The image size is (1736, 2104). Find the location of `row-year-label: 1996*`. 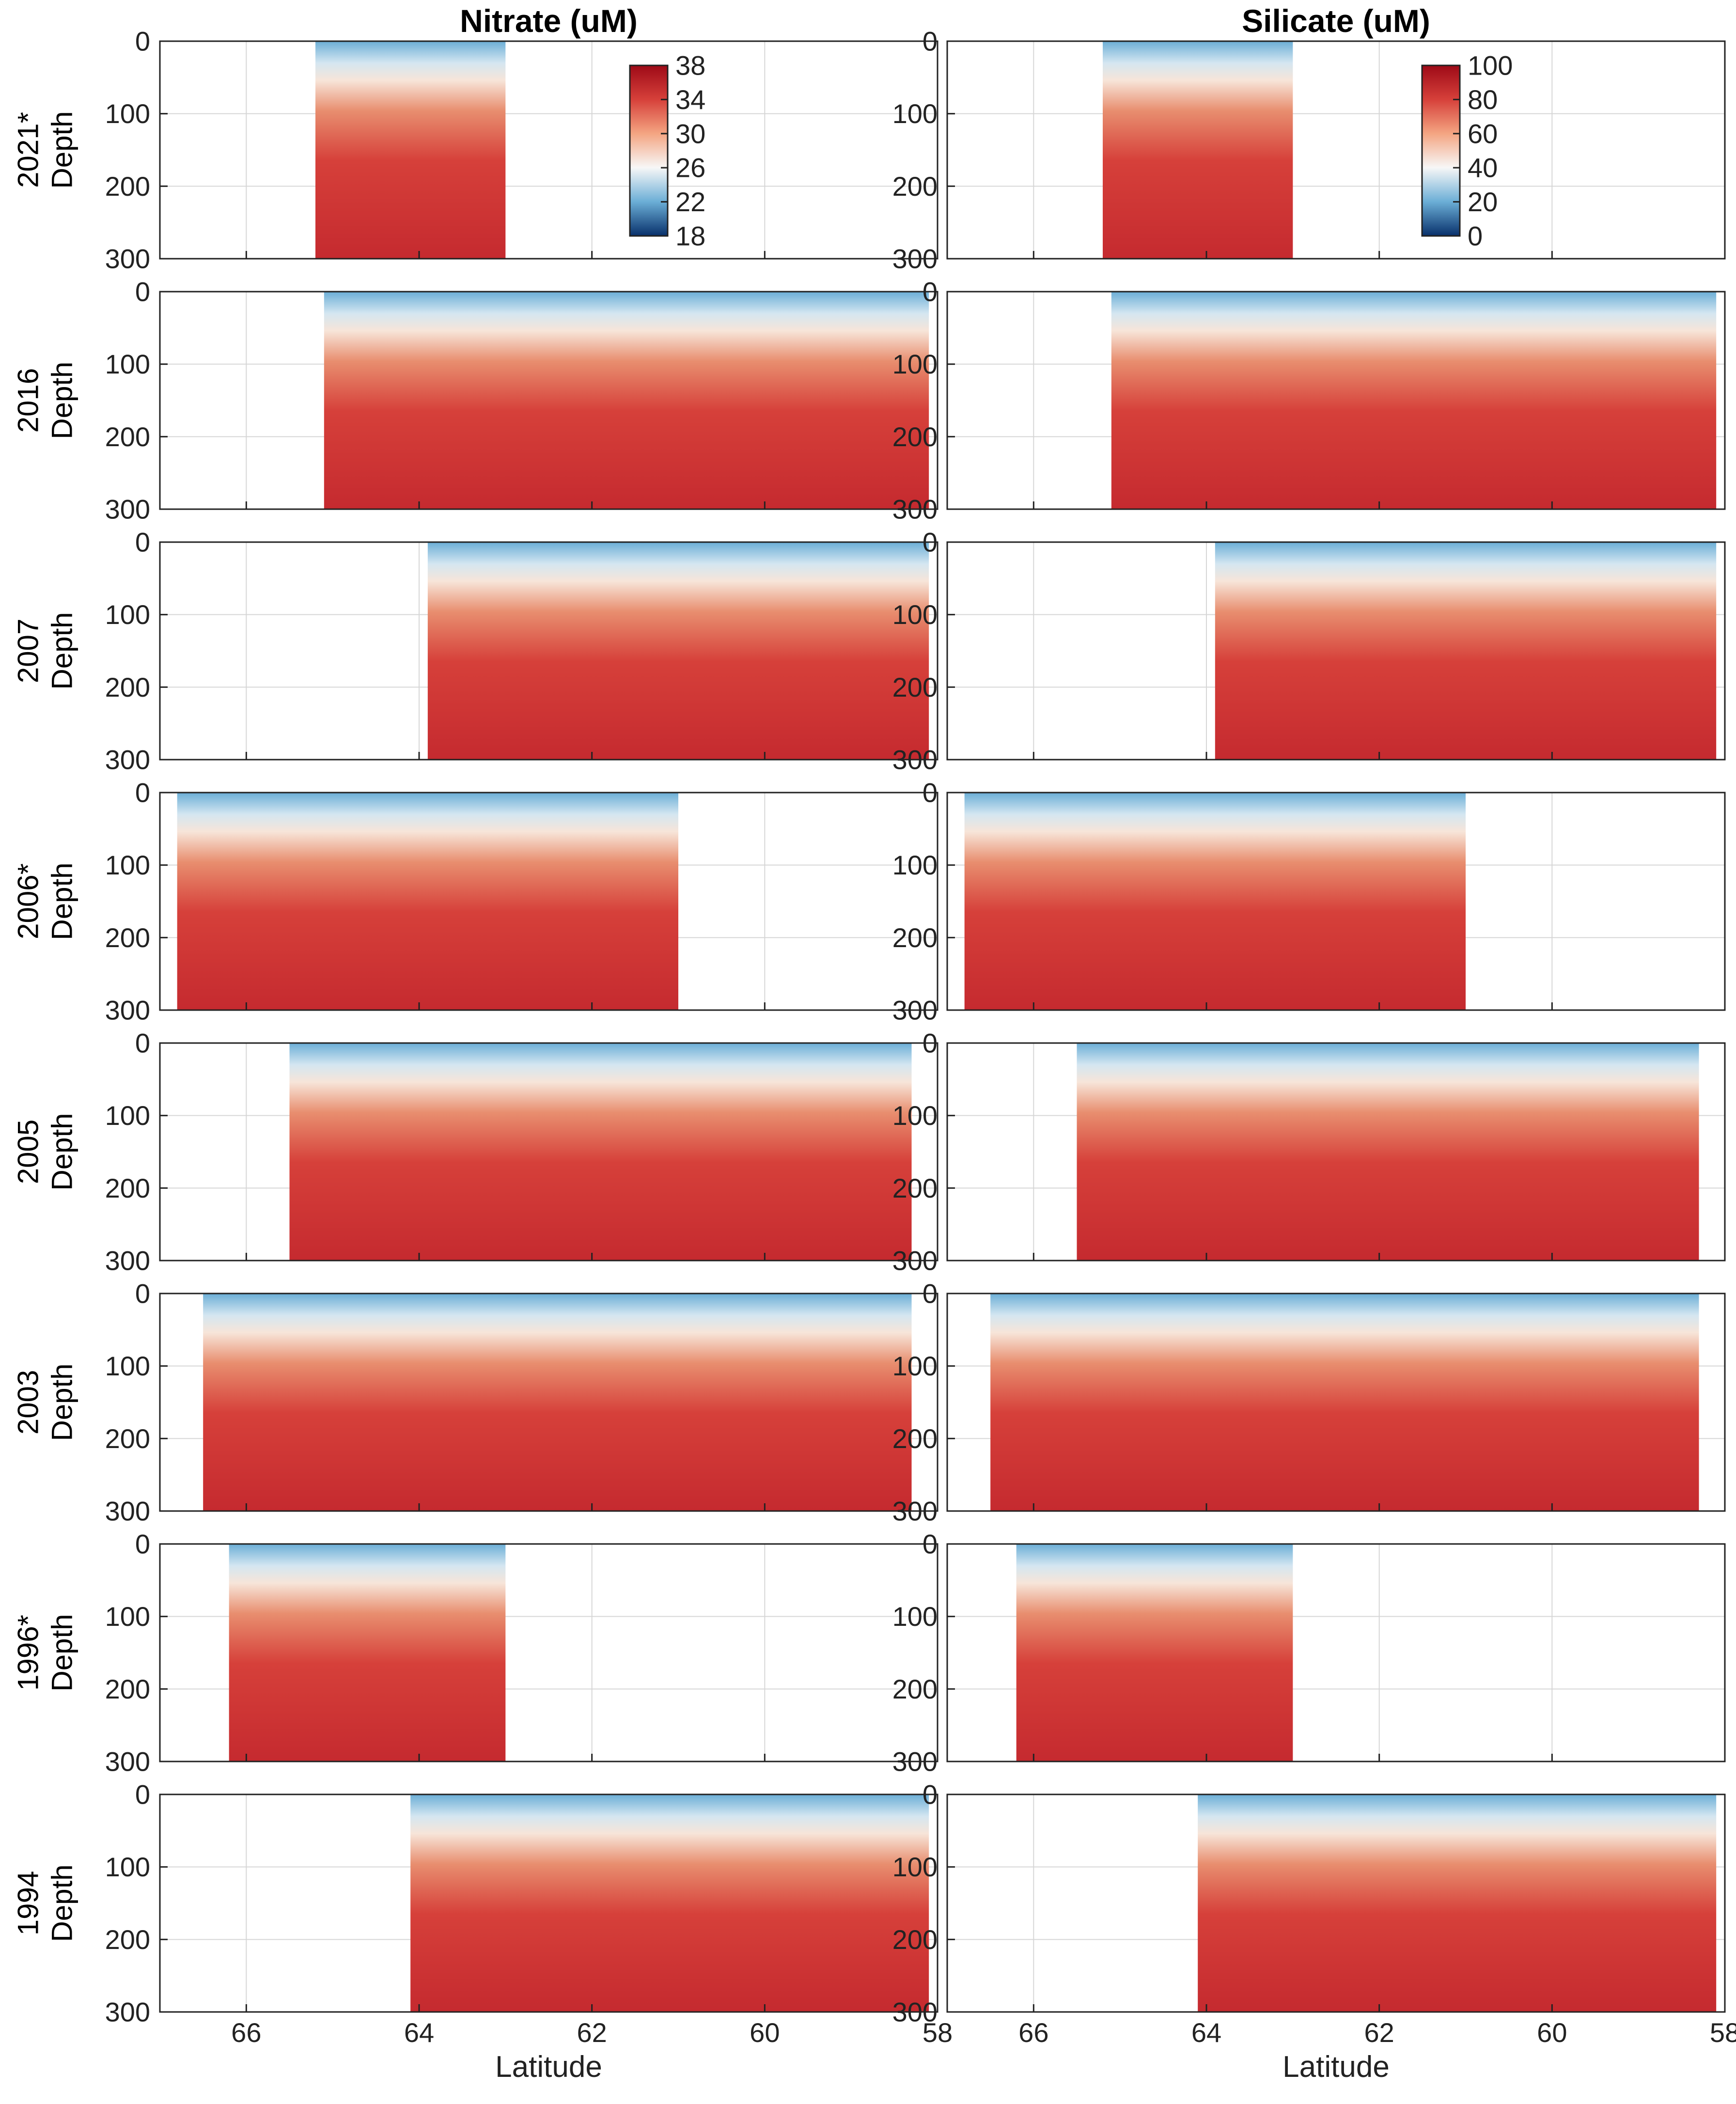

row-year-label: 1996* is located at coordinates (28, 1653).